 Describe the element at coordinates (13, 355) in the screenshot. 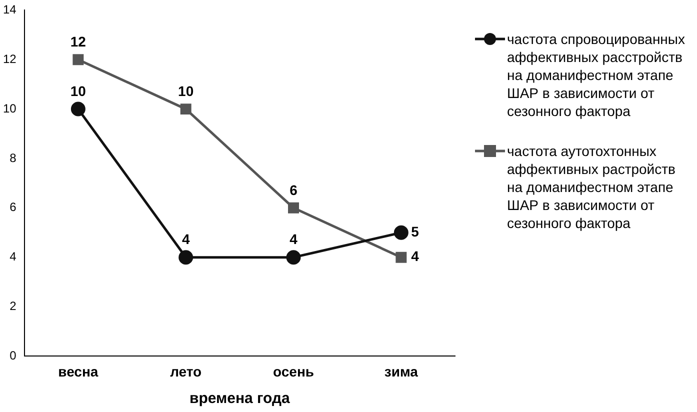

I see `y-tick-label: 0` at that location.